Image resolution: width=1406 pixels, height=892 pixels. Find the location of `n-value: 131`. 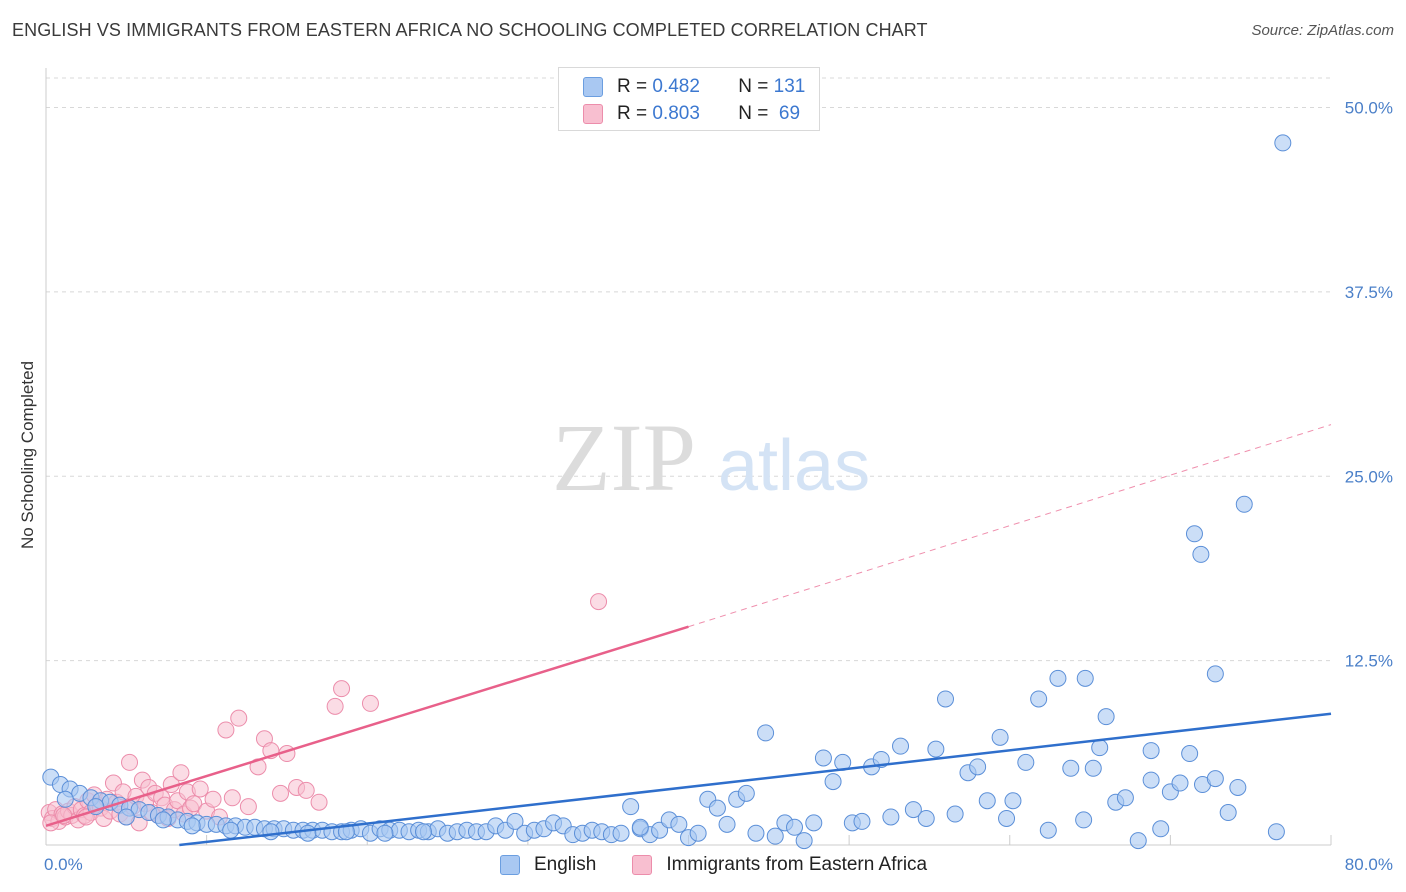

n-value: 131 is located at coordinates (789, 86).